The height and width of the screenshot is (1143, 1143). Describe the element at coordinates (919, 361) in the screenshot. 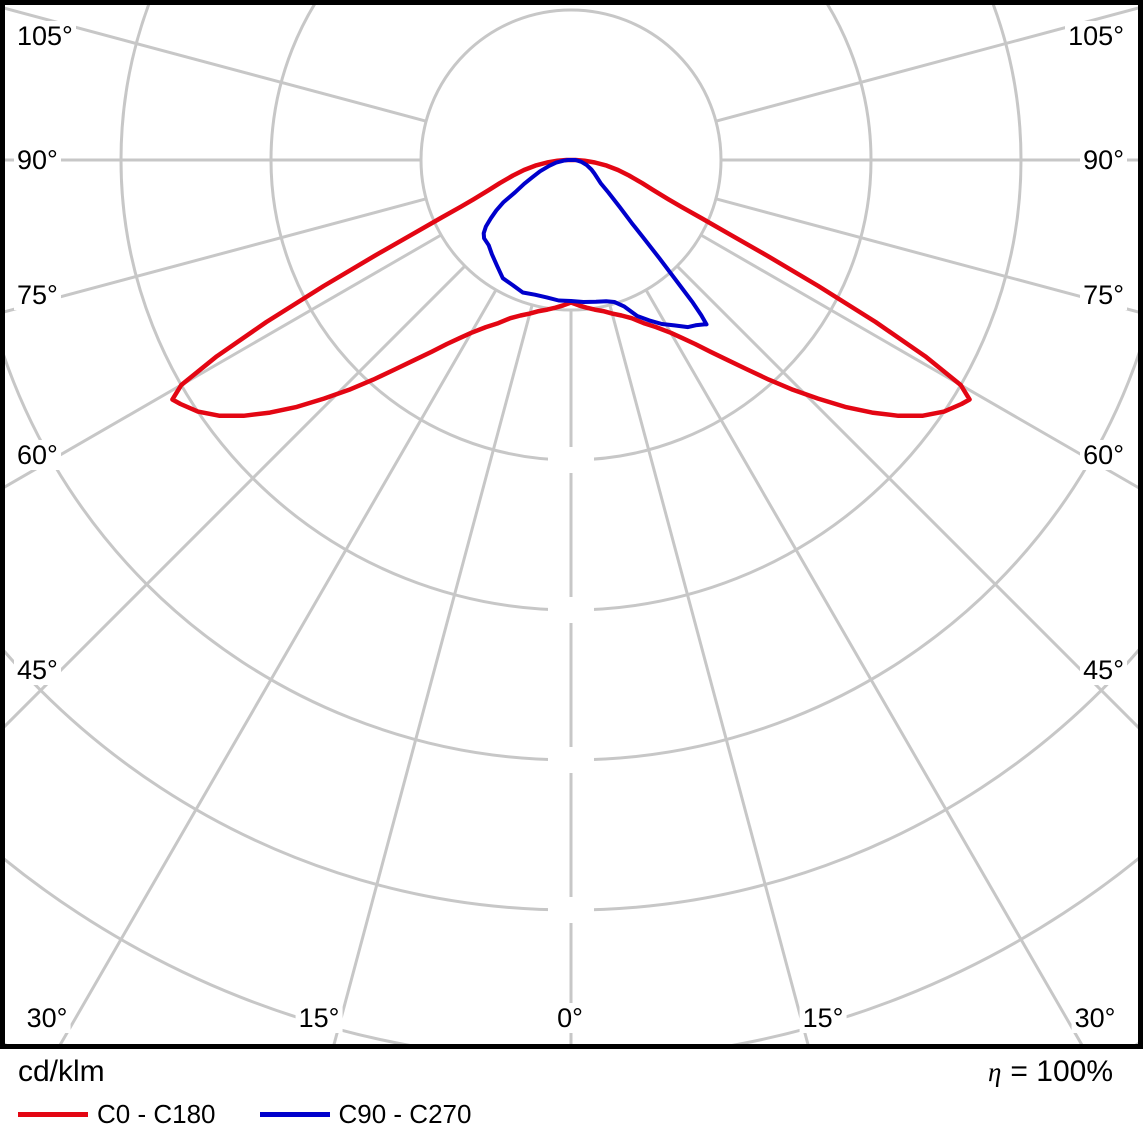

I see `grid-ray-R60` at that location.